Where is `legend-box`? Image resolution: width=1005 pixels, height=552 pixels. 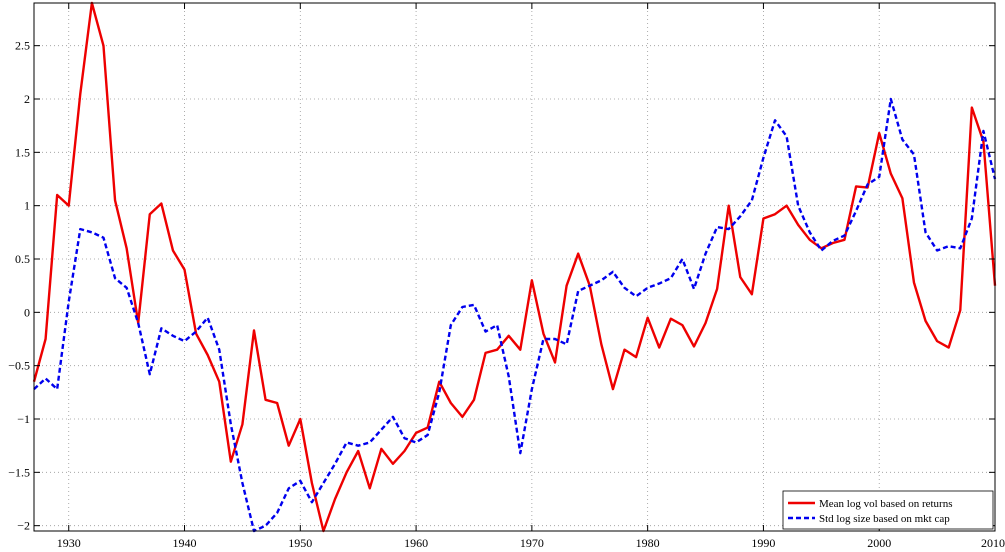
legend-box is located at coordinates (888, 510).